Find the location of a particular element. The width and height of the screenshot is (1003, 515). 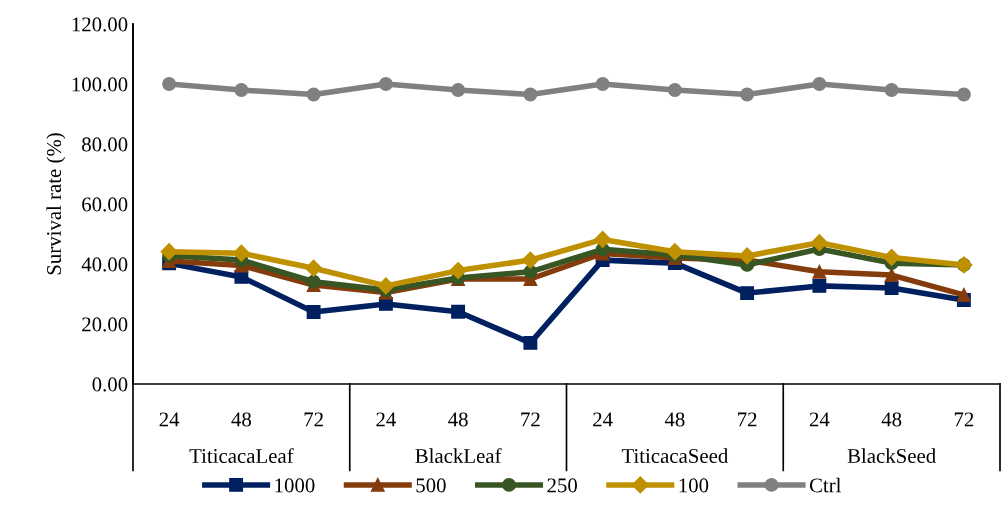

legend-label: 100 is located at coordinates (694, 485).